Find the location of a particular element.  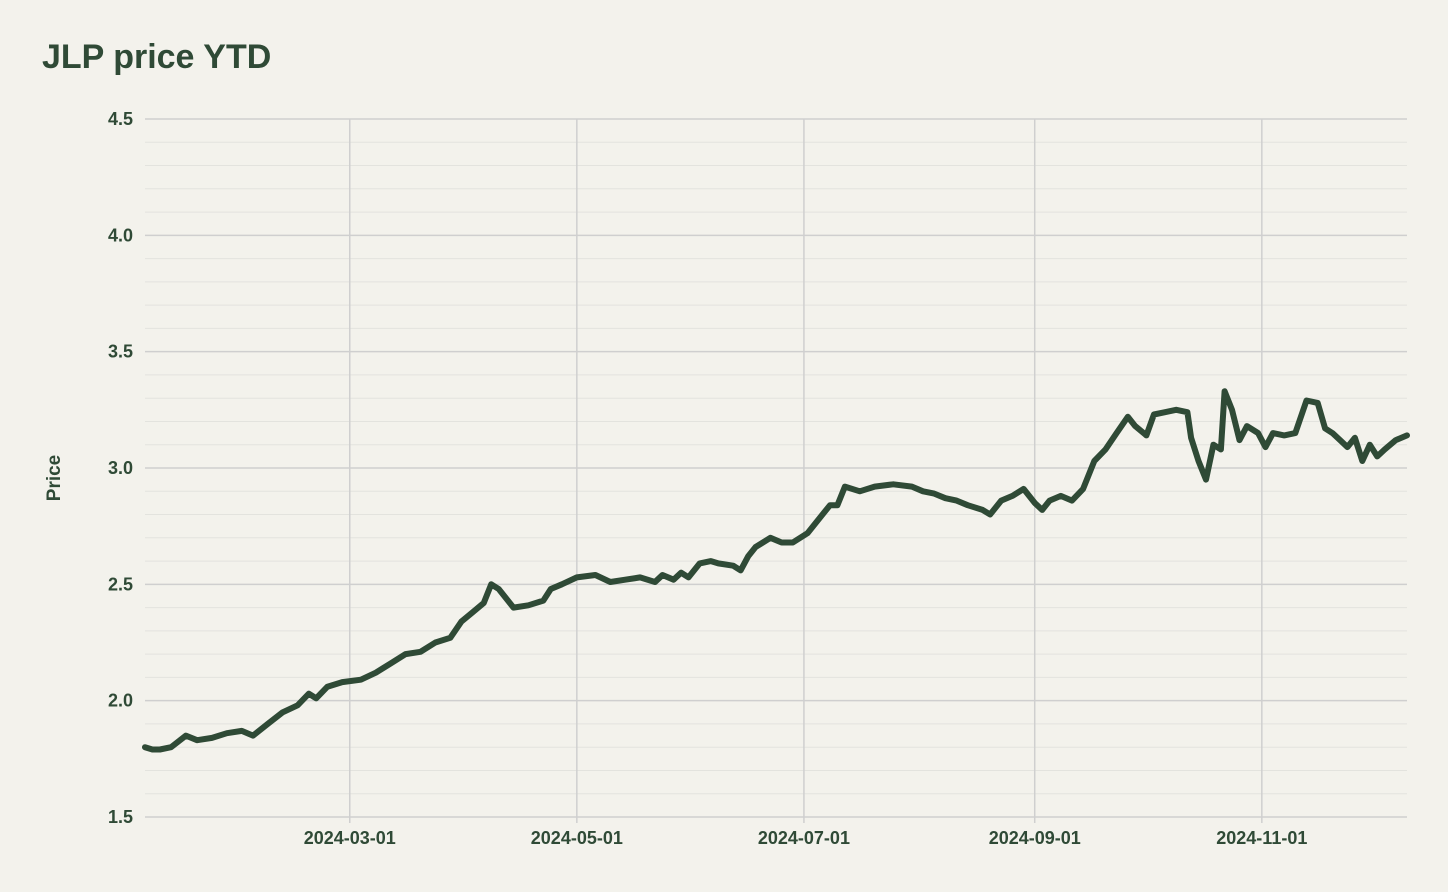

y-tick-label: 4.5 is located at coordinates (120, 119).